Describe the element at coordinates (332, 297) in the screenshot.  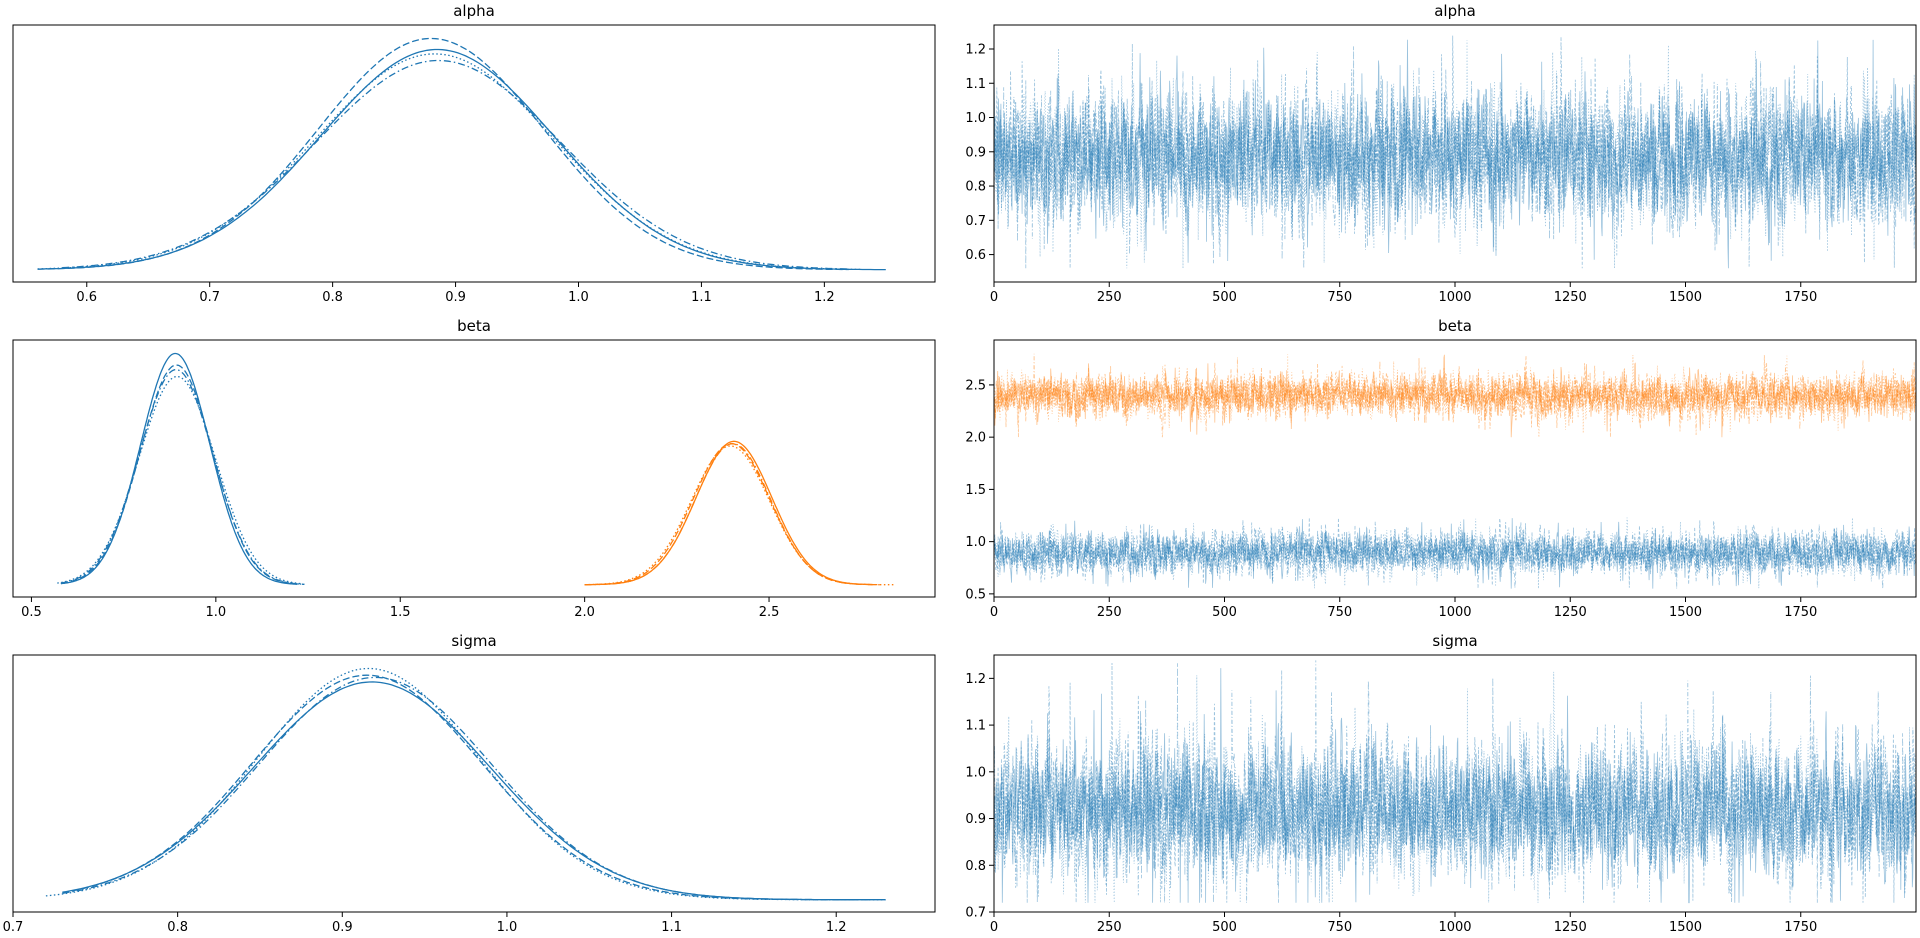
I see `alpha-kde-xtick-label: 0.8` at that location.